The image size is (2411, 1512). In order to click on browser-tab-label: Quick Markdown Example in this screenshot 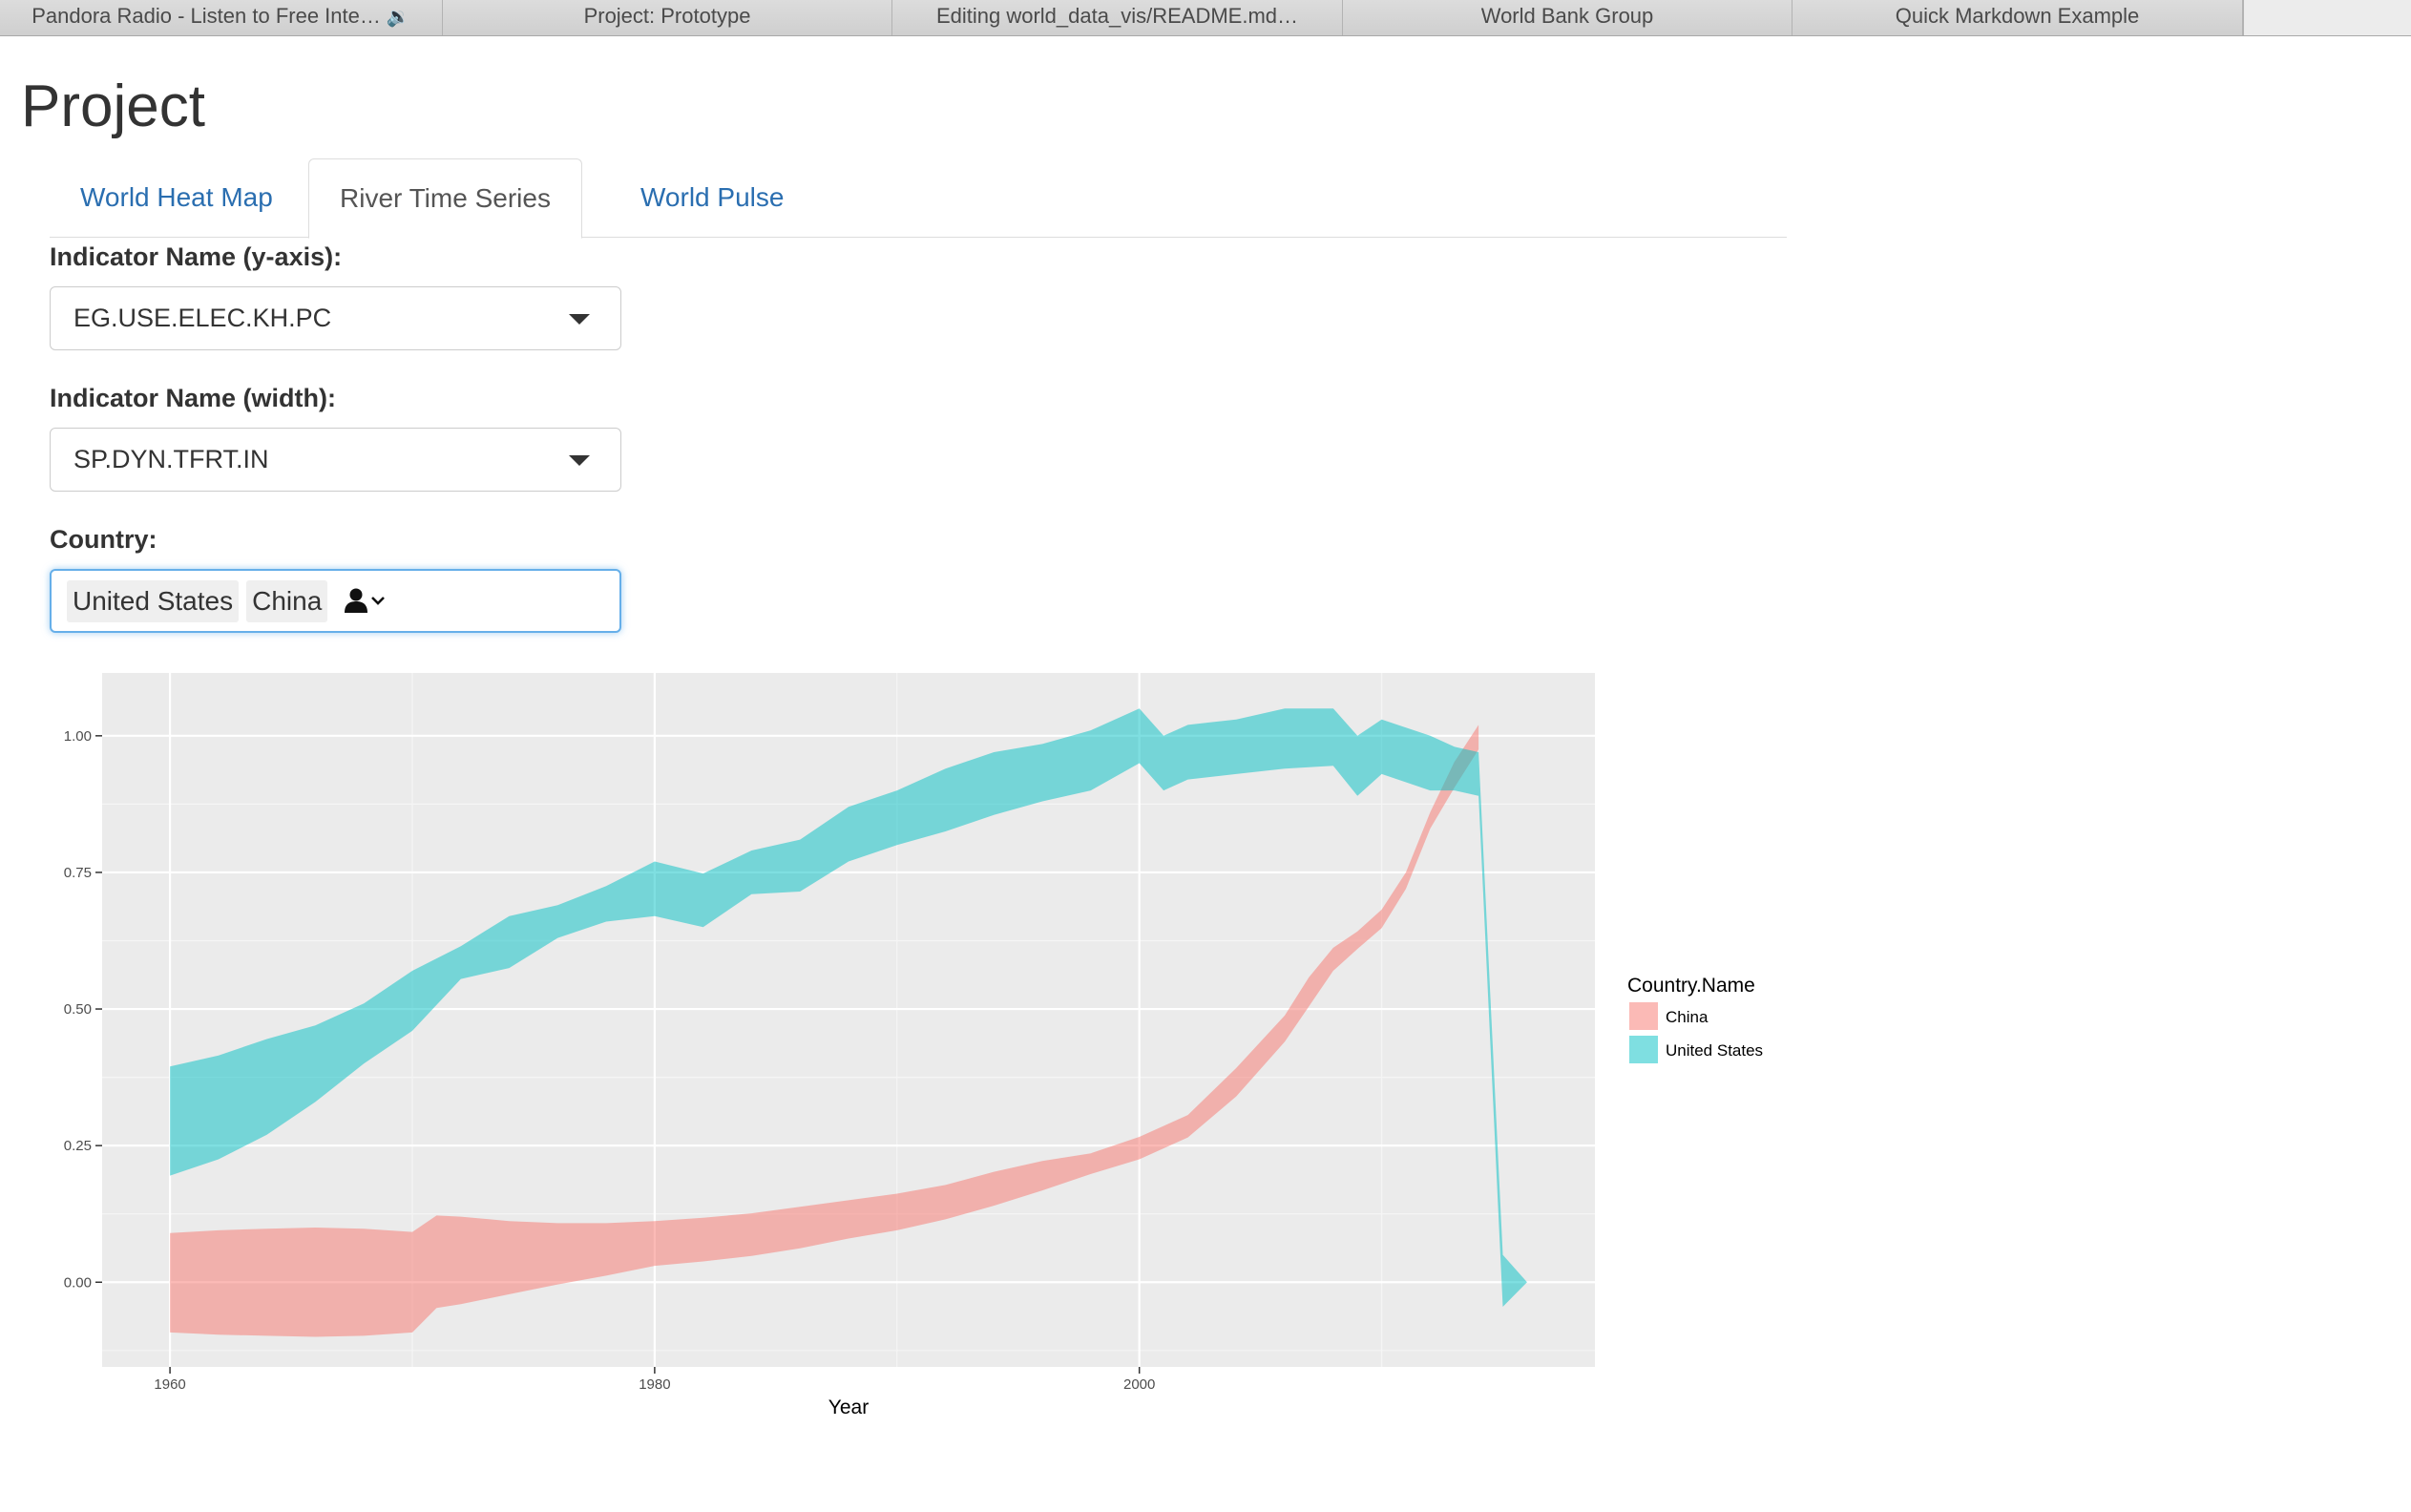, I will do `click(2018, 16)`.